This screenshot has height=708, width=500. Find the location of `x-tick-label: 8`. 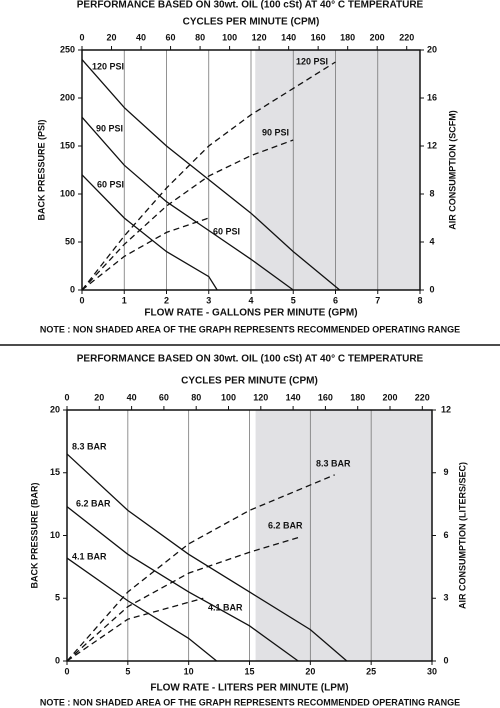

x-tick-label: 8 is located at coordinates (419, 300).